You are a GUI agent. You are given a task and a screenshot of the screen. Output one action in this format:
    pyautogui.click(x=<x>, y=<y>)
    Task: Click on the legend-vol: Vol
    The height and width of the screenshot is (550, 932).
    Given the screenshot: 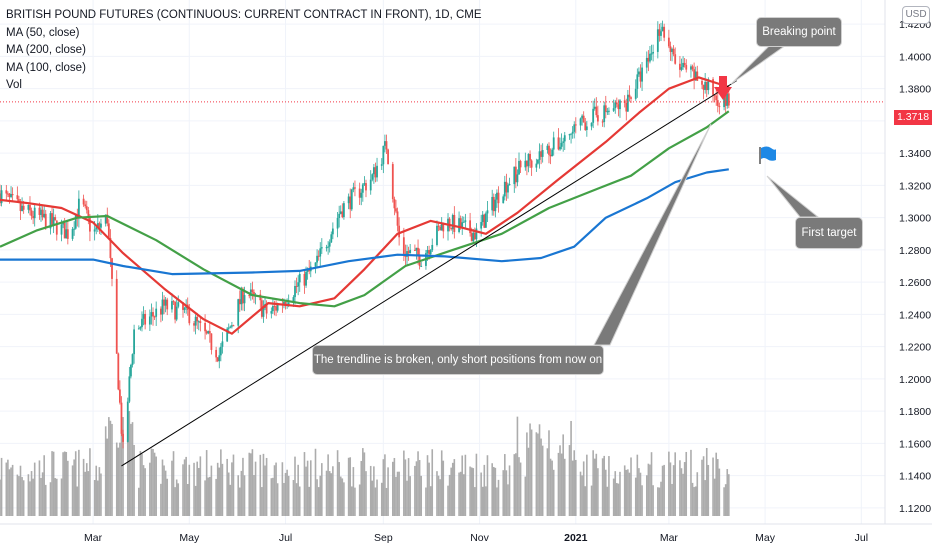 What is the action you would take?
    pyautogui.click(x=14, y=85)
    